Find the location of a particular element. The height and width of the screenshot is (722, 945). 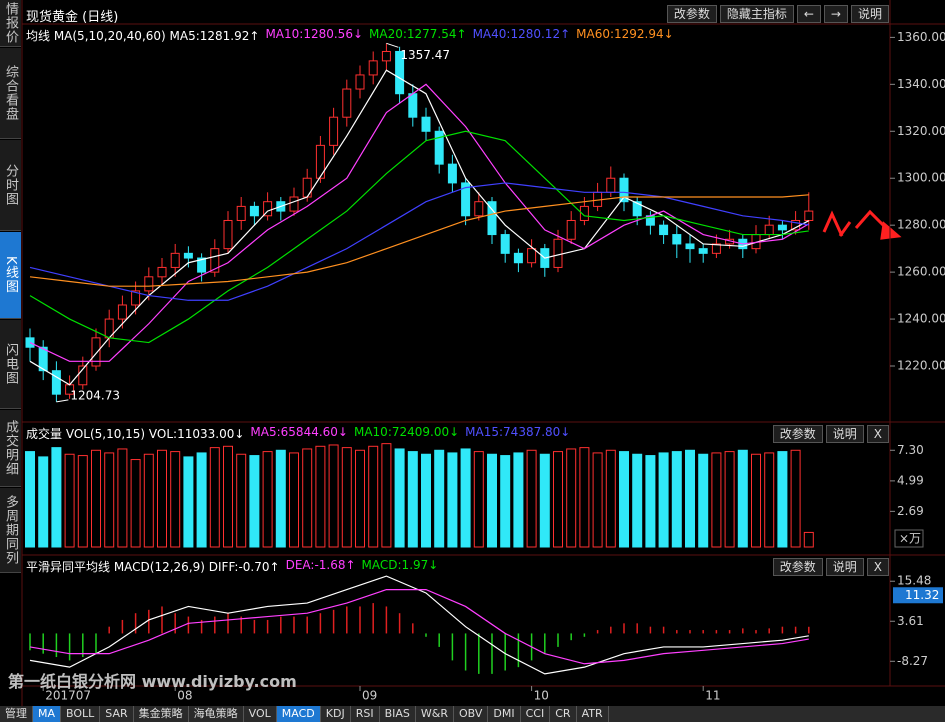

y-tick-label: 4.99 is located at coordinates (910, 480).